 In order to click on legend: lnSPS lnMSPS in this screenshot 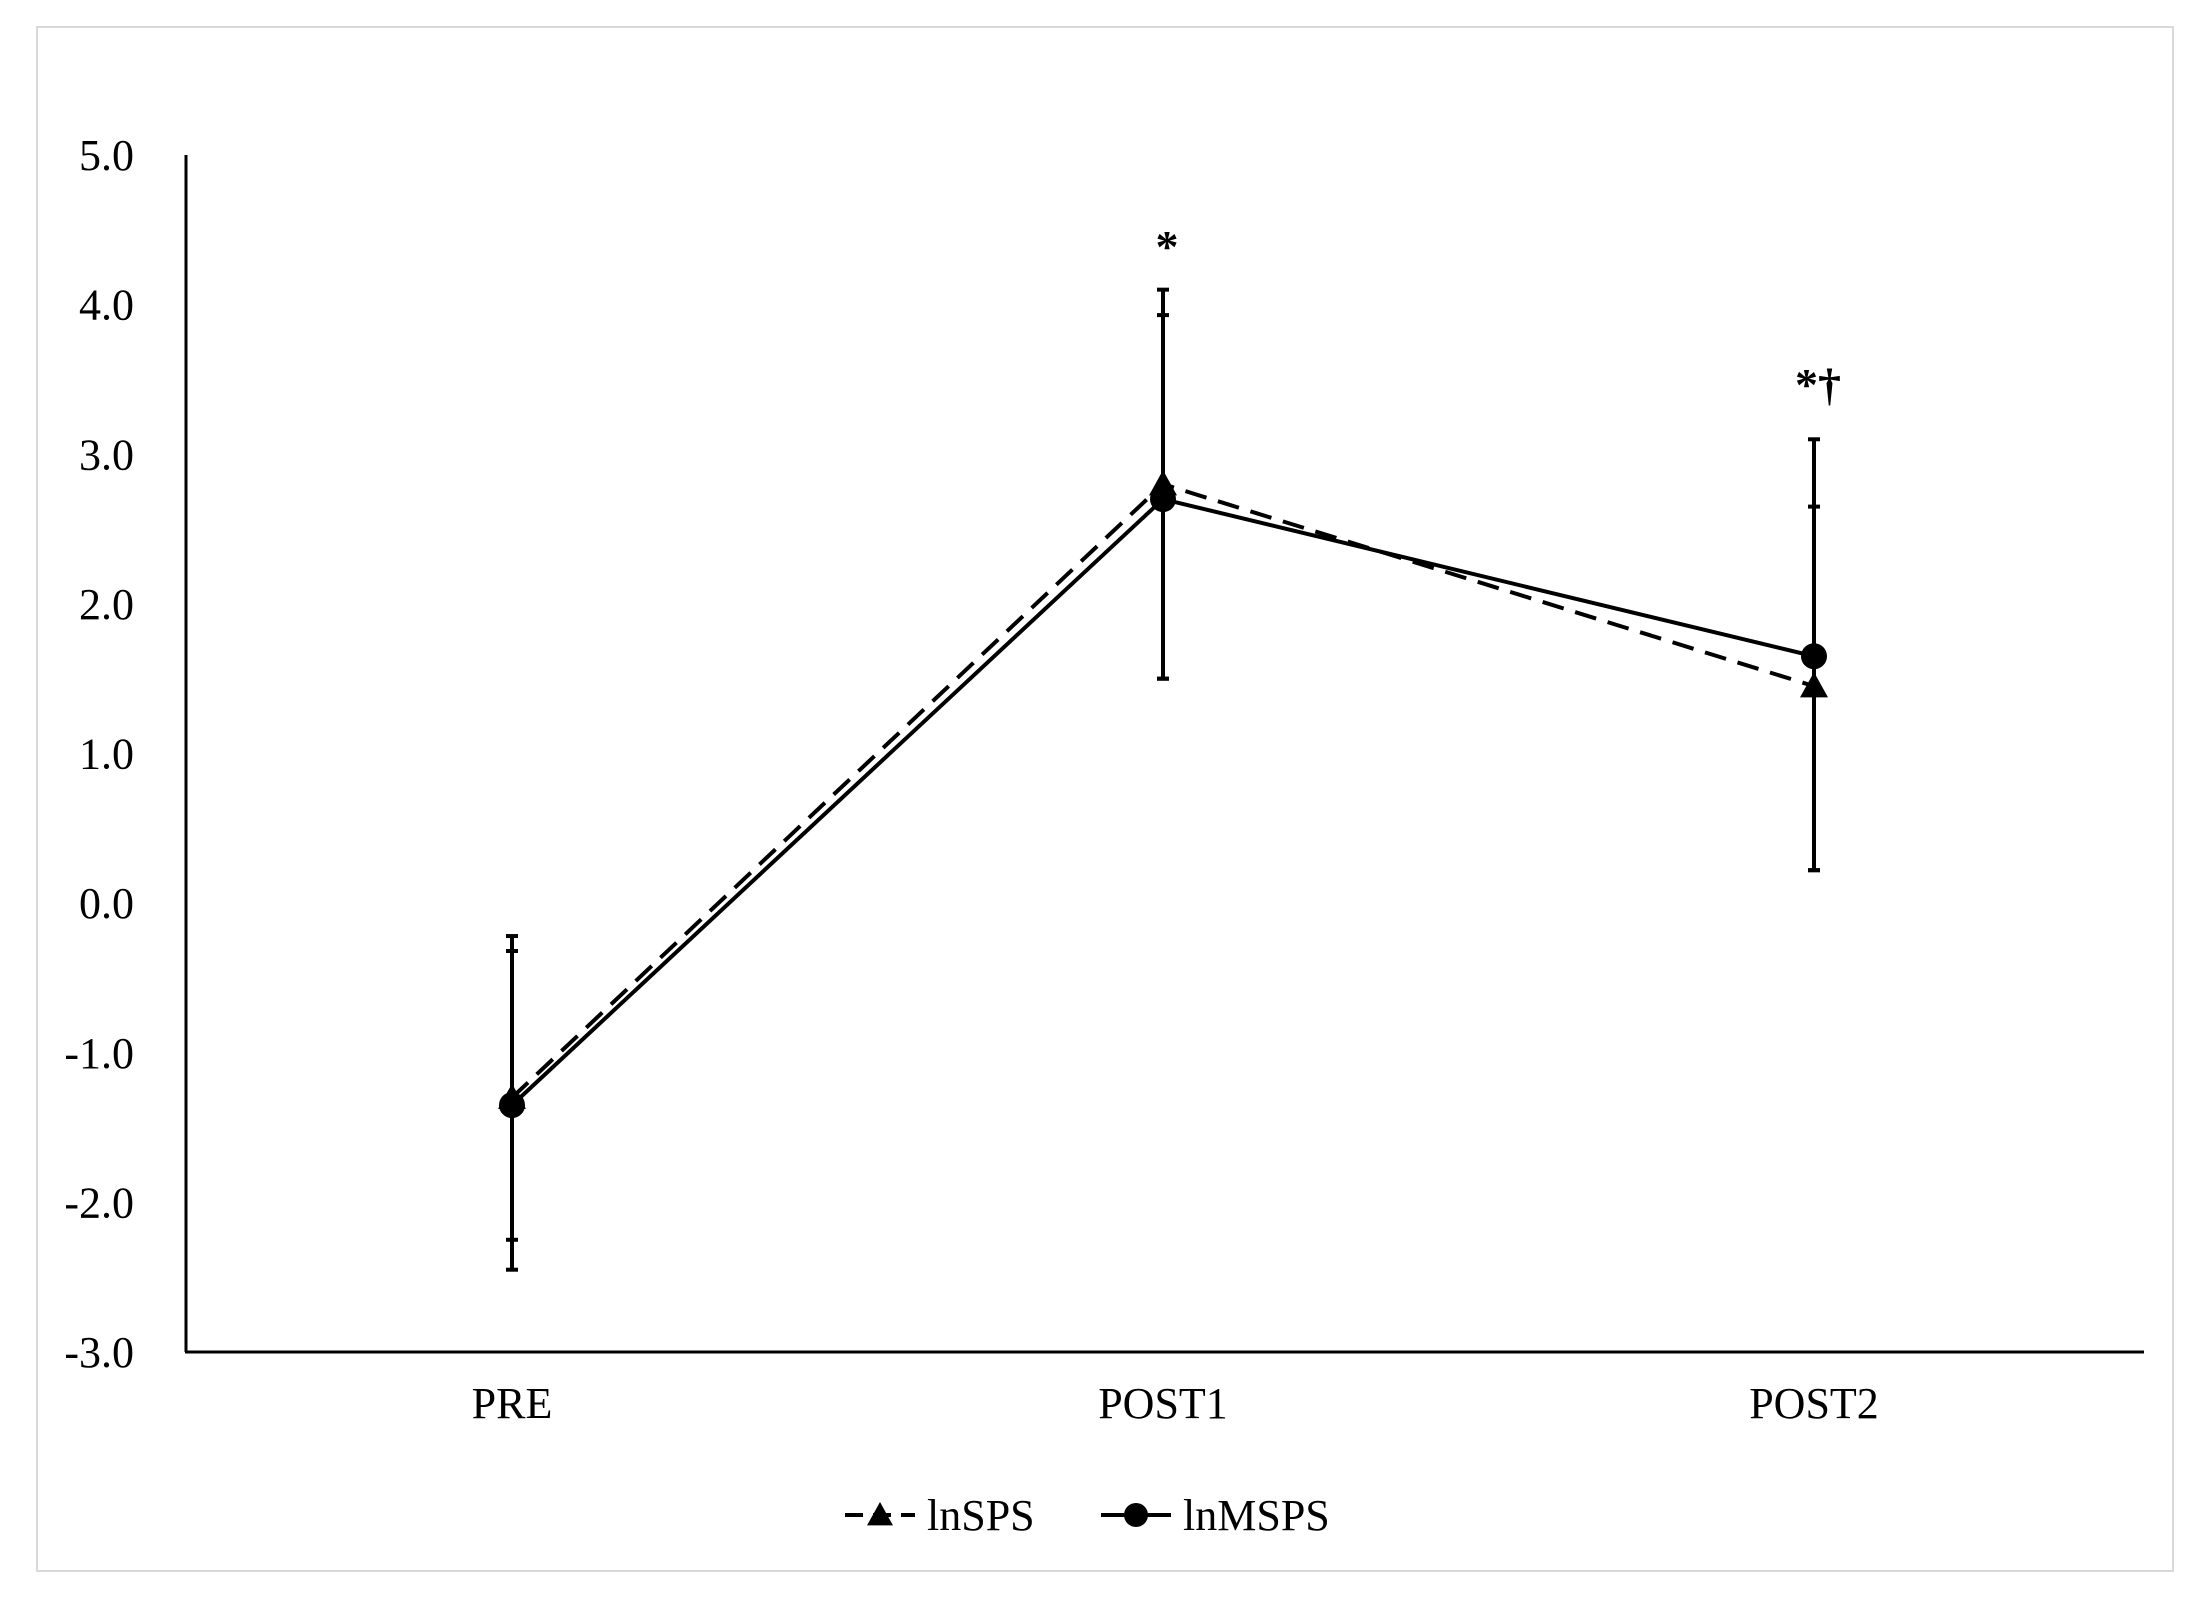, I will do `click(1087, 1515)`.